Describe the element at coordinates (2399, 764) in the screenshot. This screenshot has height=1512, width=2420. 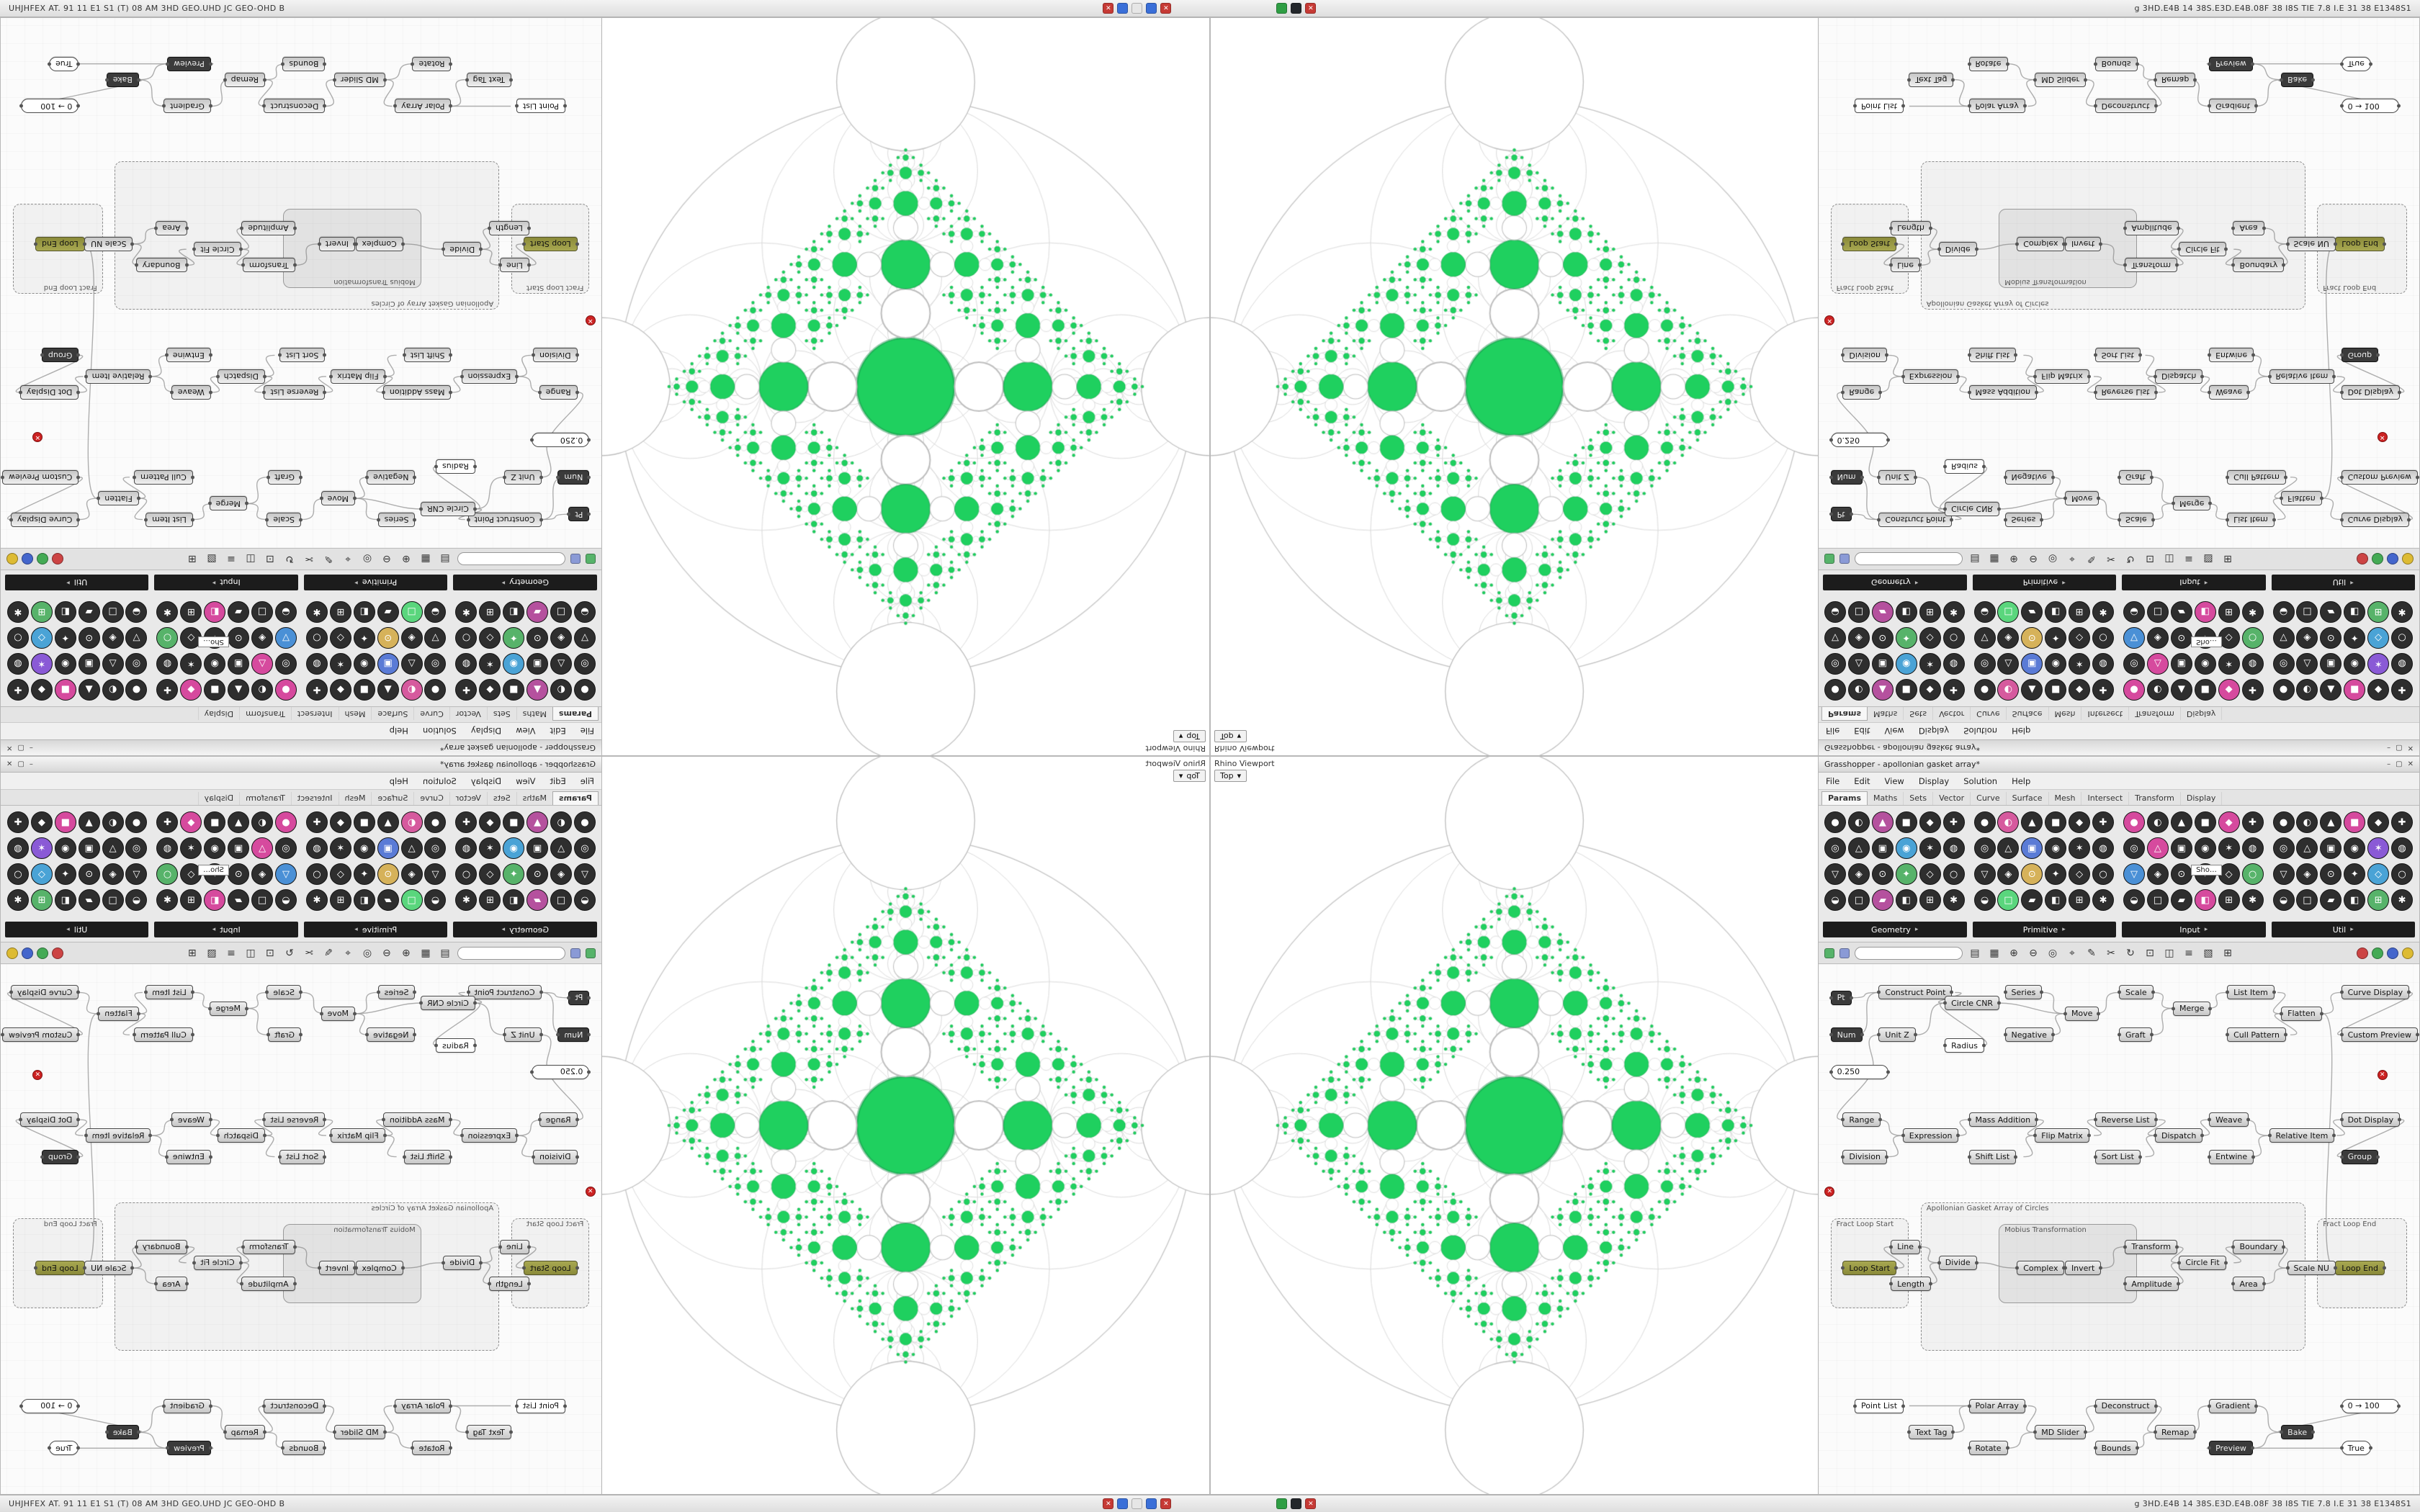
I see `maximize-icon: ▢` at that location.